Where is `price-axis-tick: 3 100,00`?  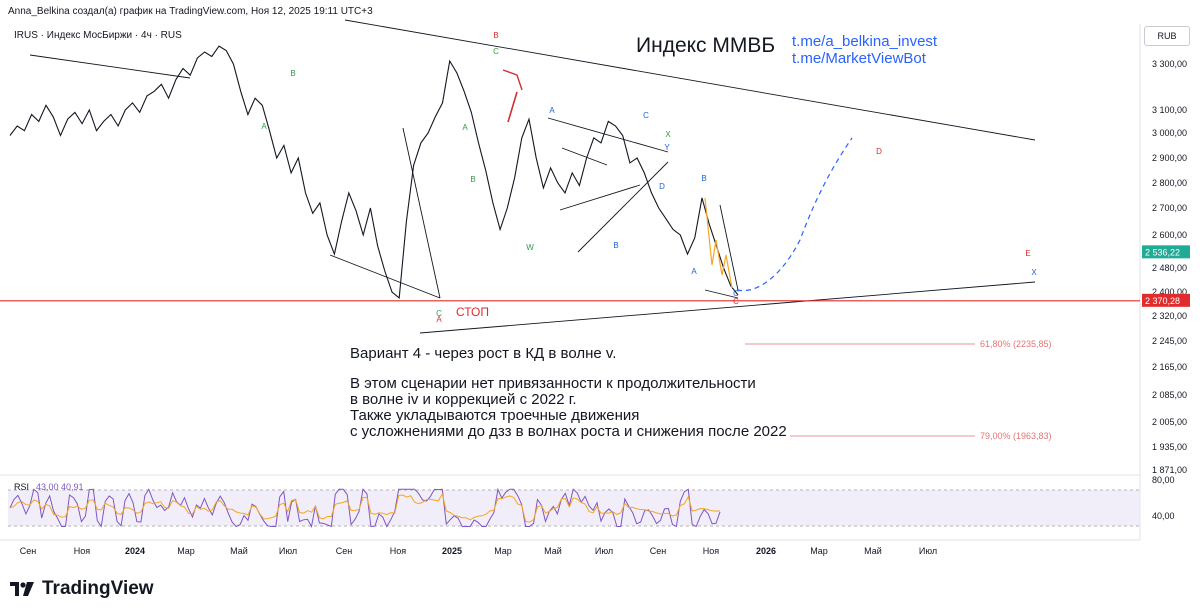
price-axis-tick: 3 100,00 is located at coordinates (1169, 110).